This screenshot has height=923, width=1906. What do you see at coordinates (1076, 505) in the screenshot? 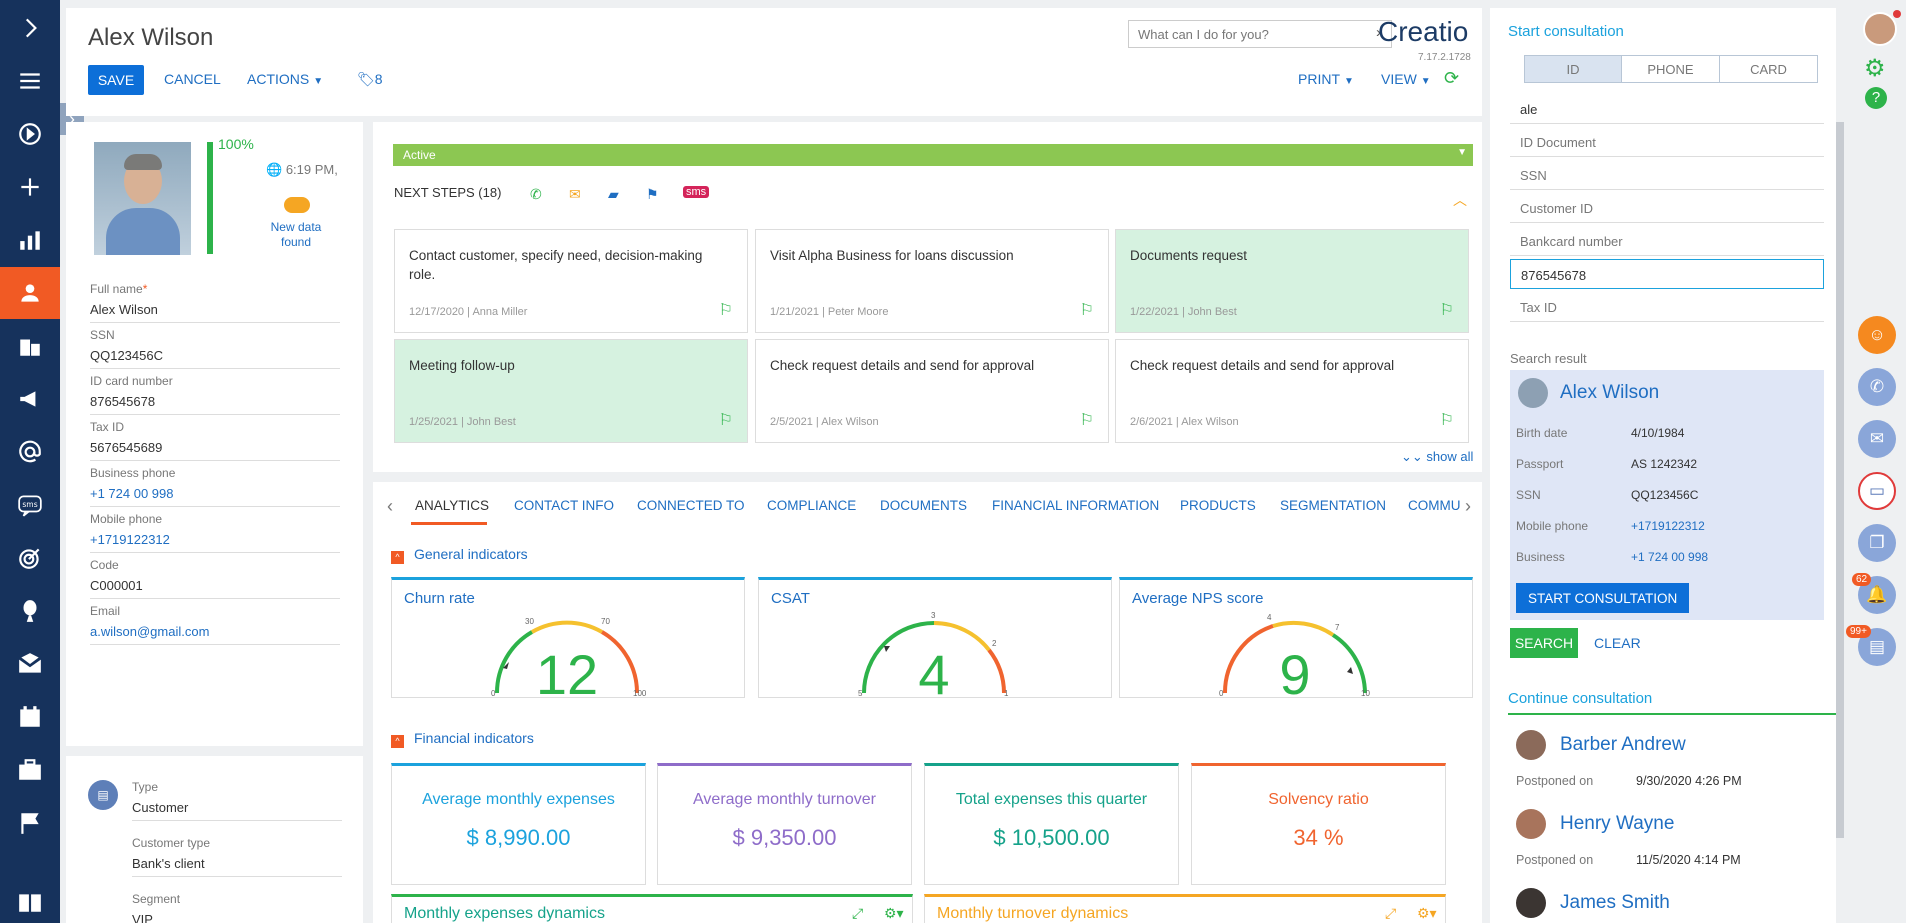
I see `tab-financial-information: FINANCIAL INFORMATION` at bounding box center [1076, 505].